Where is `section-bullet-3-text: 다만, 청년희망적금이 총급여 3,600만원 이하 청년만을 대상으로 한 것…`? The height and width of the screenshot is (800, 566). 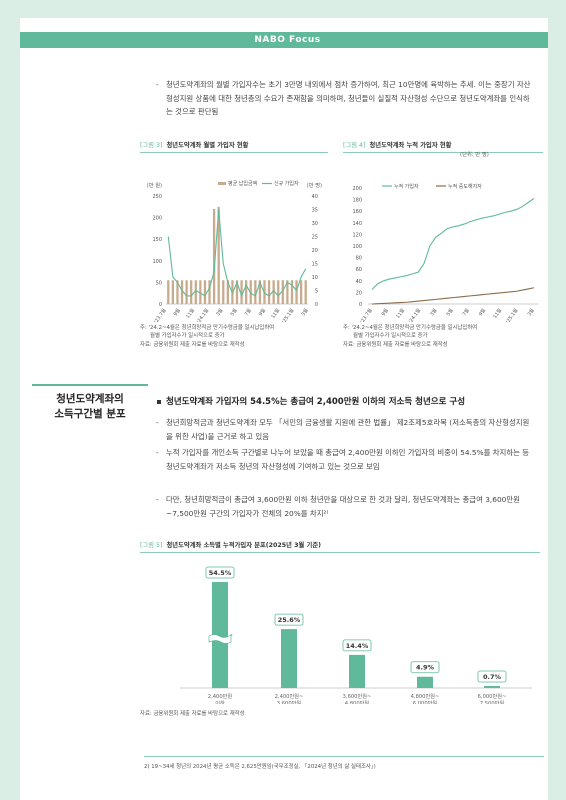 section-bullet-3-text: 다만, 청년희망적금이 총급여 3,600만원 이하 청년만을 대상으로 한 것… is located at coordinates (343, 506).